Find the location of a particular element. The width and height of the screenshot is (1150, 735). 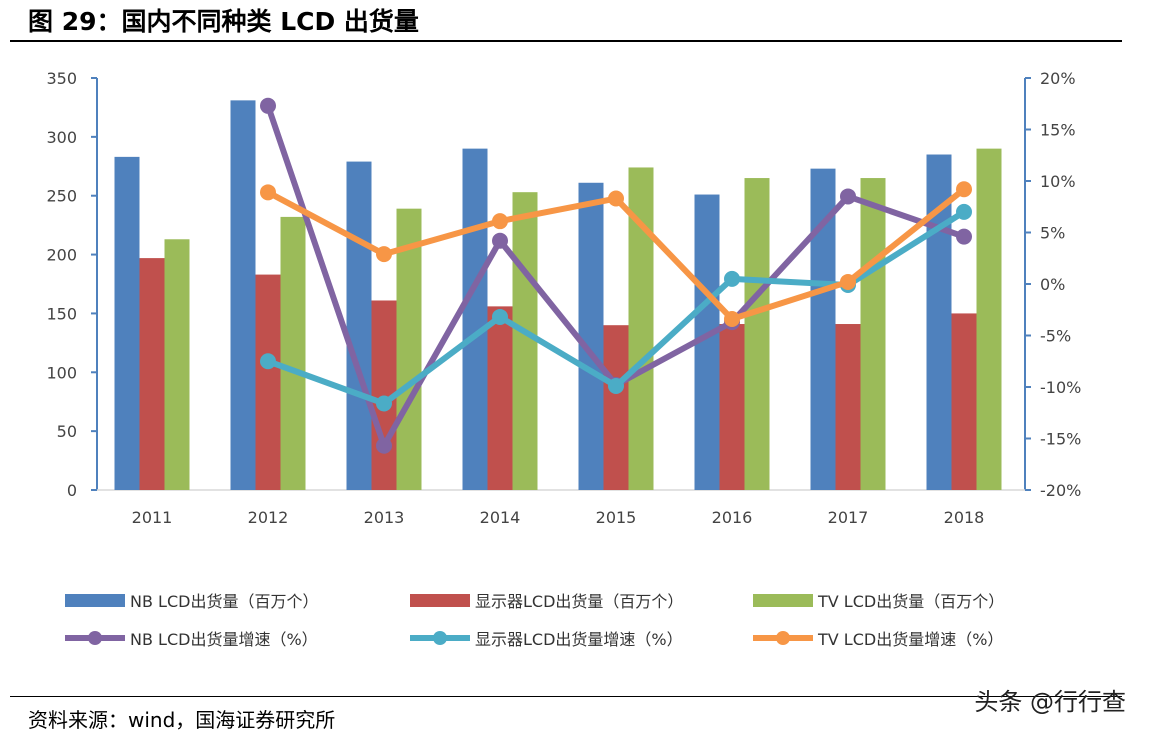

right-tick-label: 5% is located at coordinates (1052, 233).